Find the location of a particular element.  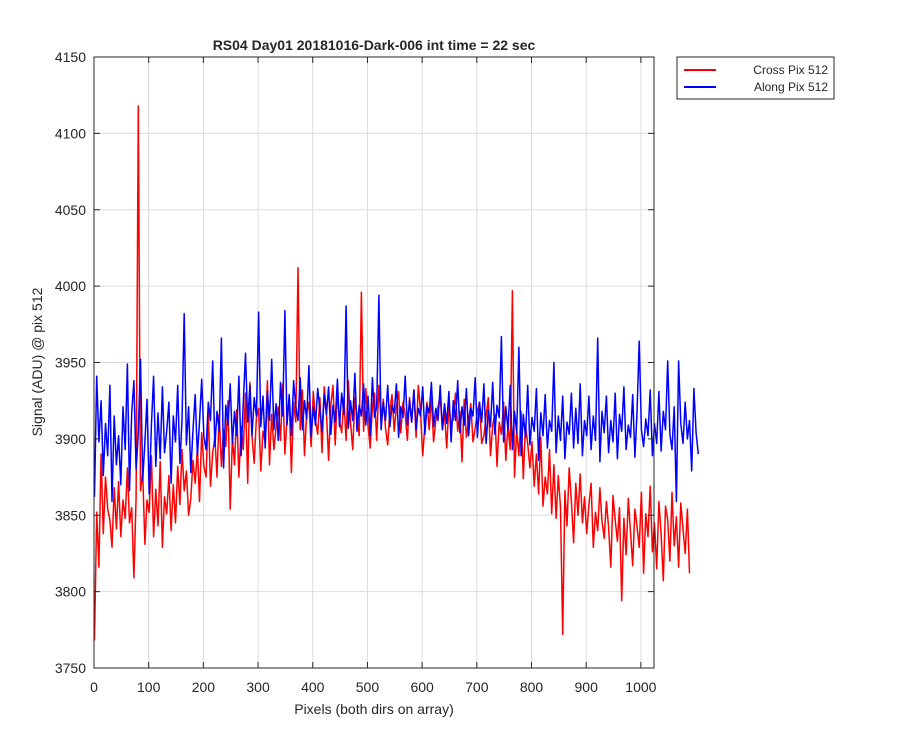

y-tick-label: 3850 is located at coordinates (70, 515).